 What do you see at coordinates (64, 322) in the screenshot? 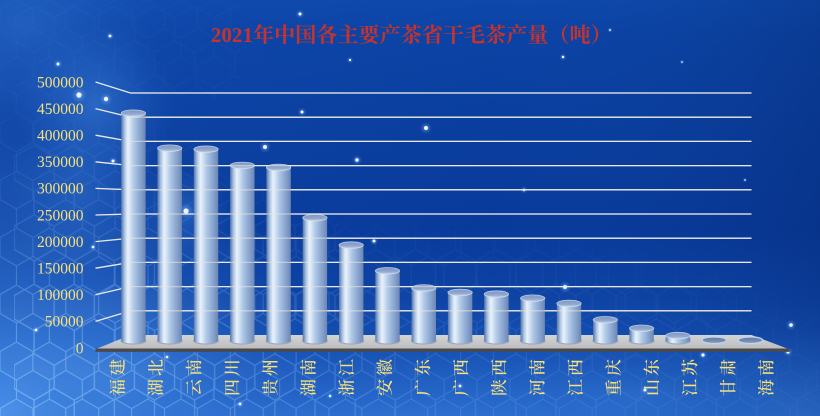
I see `svg-text: 50000` at bounding box center [64, 322].